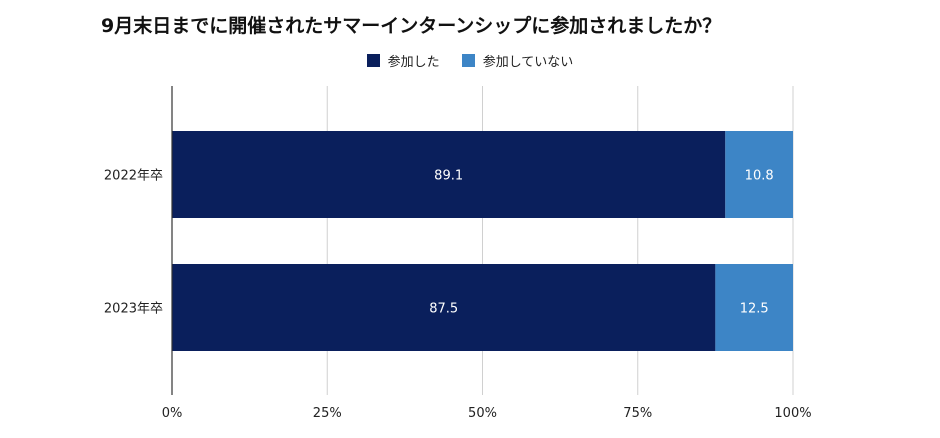 Image resolution: width=940 pixels, height=438 pixels. I want to click on legend-item-not-participated: 参加していない, so click(517, 60).